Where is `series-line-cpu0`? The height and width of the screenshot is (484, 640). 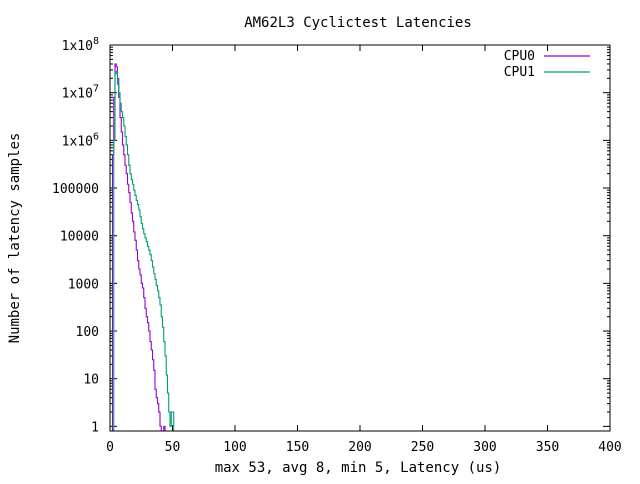
series-line-cpu0 is located at coordinates (144, 247).